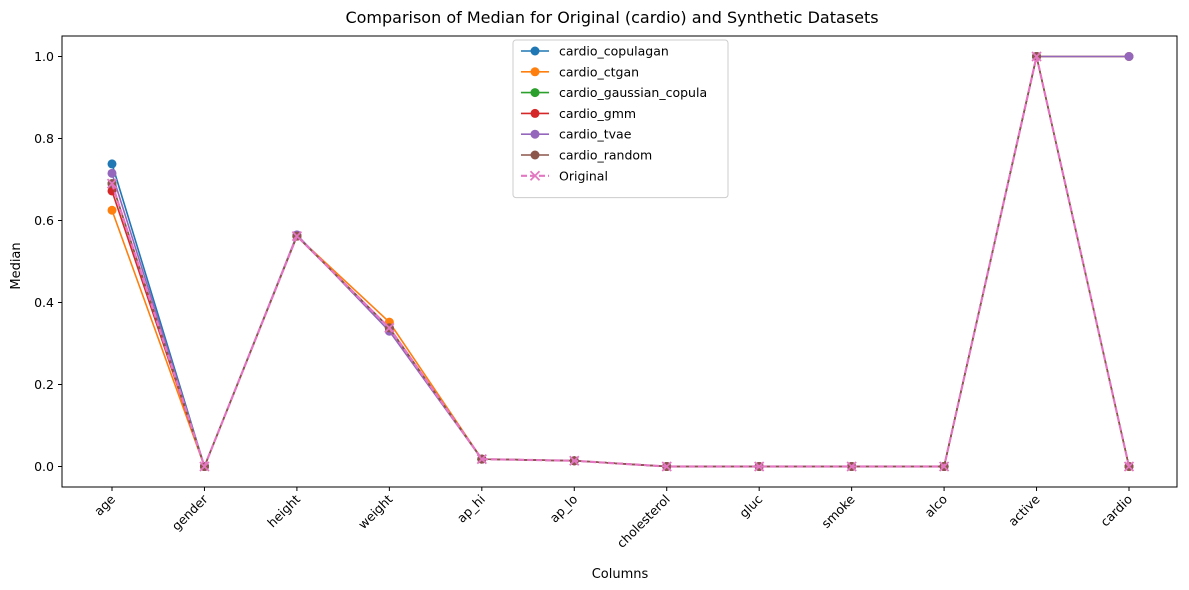 This screenshot has height=590, width=1189. I want to click on legend-label: Original, so click(583, 175).